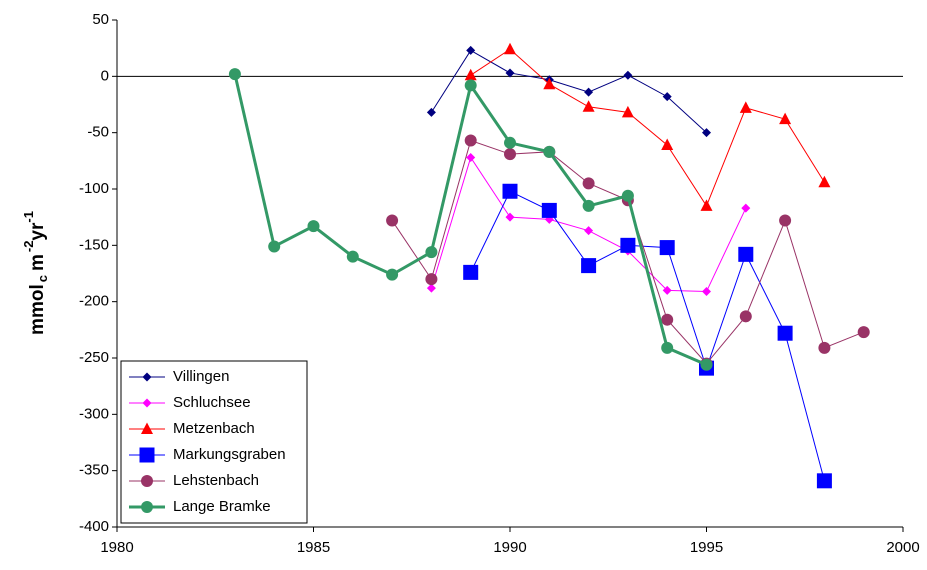 Image resolution: width=927 pixels, height=570 pixels. I want to click on x-tick-label: 2000, so click(902, 547).